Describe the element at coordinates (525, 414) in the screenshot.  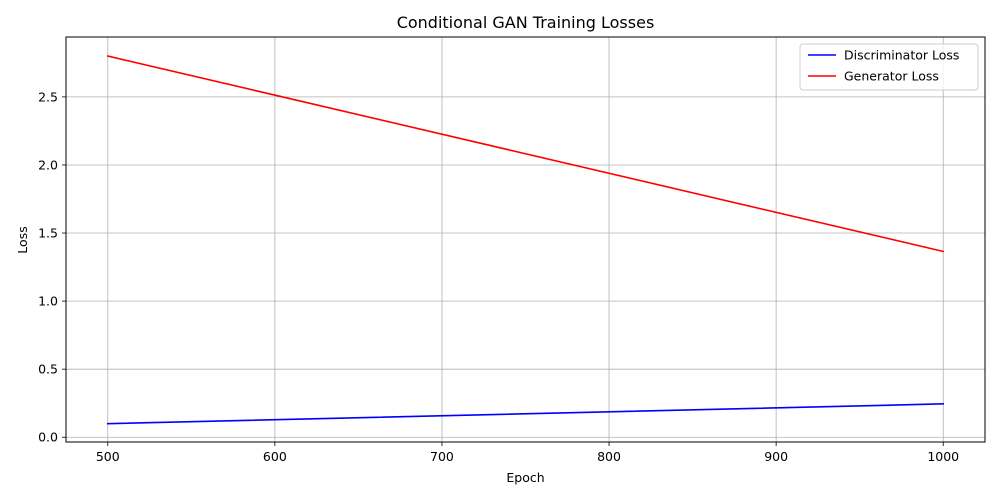
I see `series-line-discriminator-loss` at that location.